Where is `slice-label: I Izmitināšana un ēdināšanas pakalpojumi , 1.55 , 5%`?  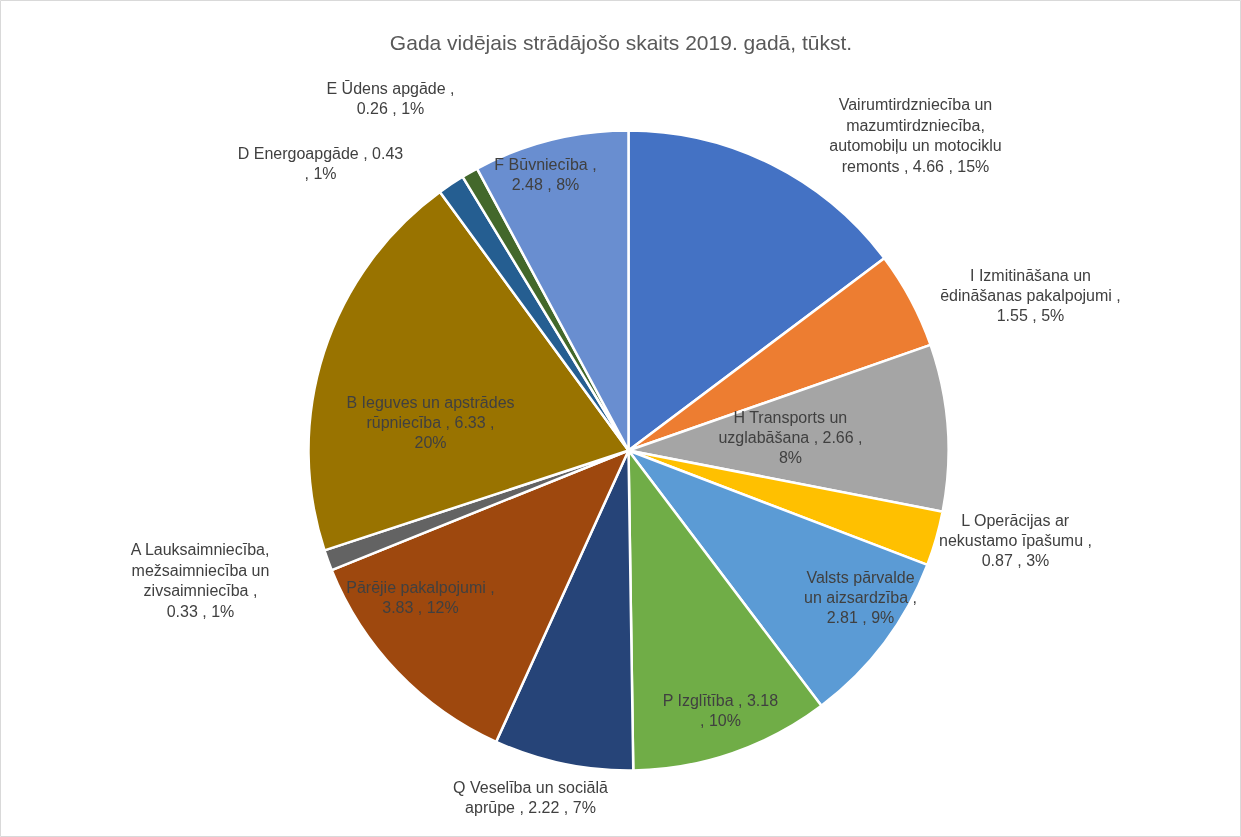 slice-label: I Izmitināšana un ēdināšanas pakalpojumi , 1.55 , 5% is located at coordinates (1030, 295).